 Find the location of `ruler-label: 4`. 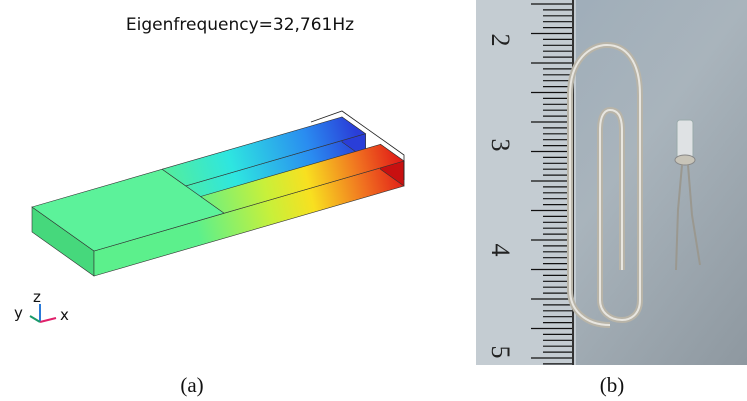

ruler-label: 4 is located at coordinates (500, 250).